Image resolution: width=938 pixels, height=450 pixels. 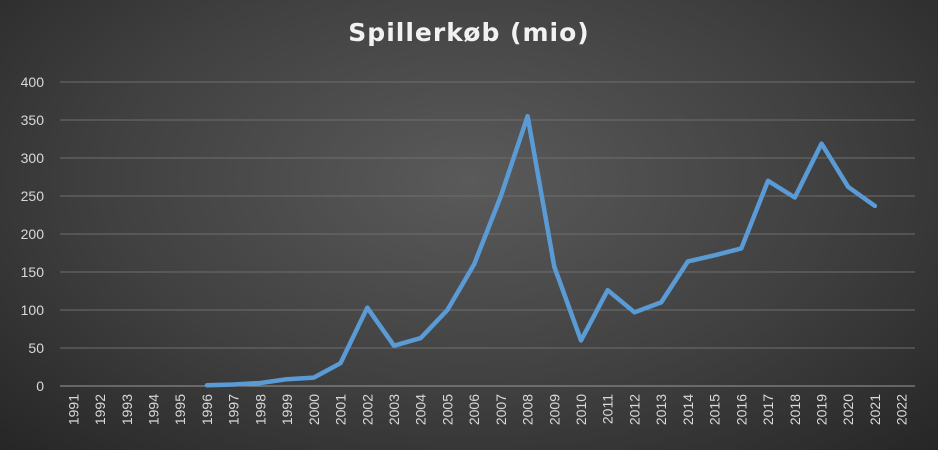 I want to click on x-tick-label: 2002, so click(x=367, y=409).